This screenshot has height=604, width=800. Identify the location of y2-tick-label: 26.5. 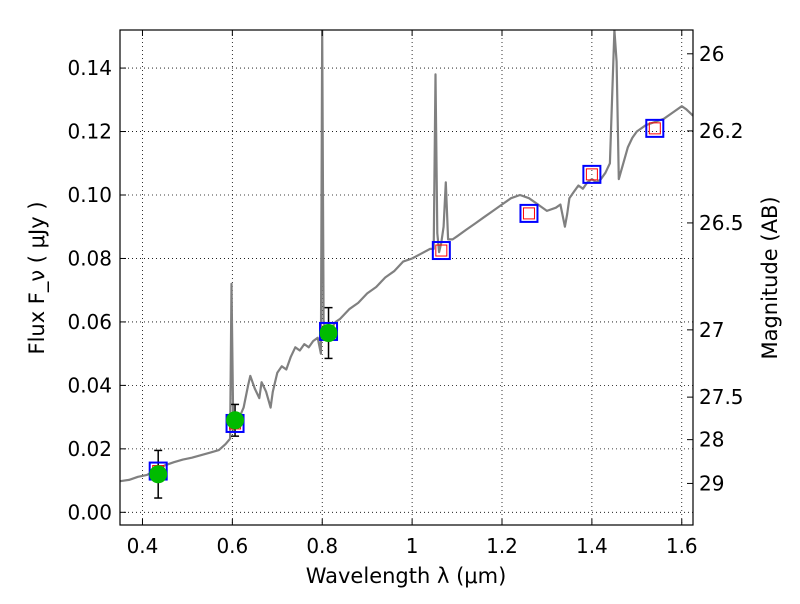
(721, 223).